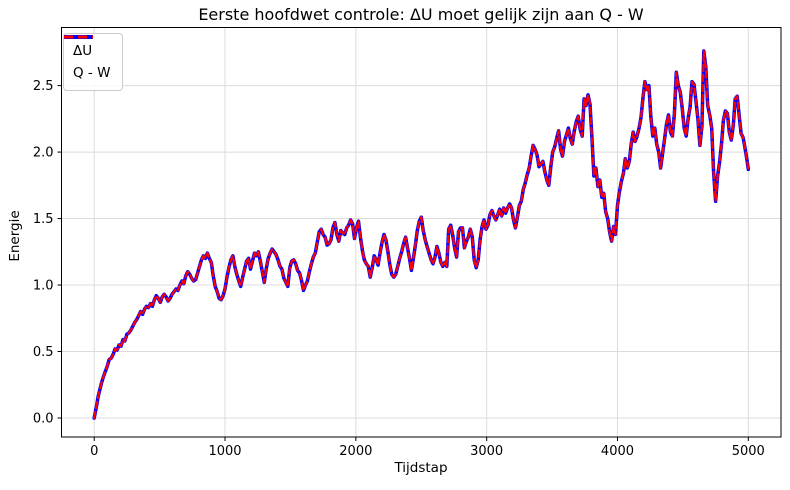 The height and width of the screenshot is (490, 790). What do you see at coordinates (83, 51) in the screenshot?
I see `legend-label-delta-u: ΔU` at bounding box center [83, 51].